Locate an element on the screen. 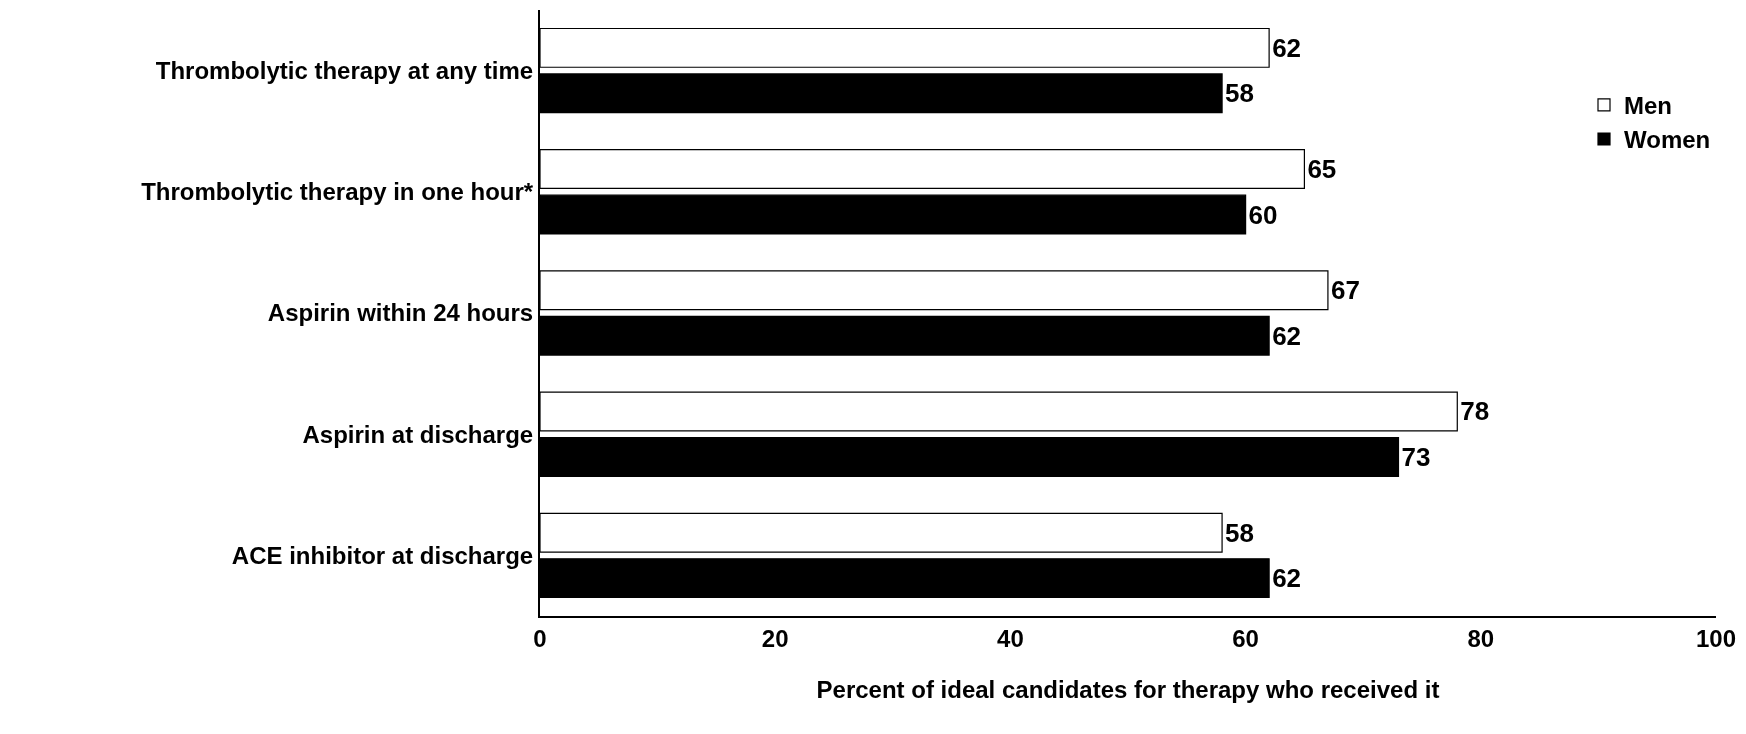 This screenshot has height=734, width=1746. y-tick-label: ACE inhibitor at discharge is located at coordinates (382, 555).